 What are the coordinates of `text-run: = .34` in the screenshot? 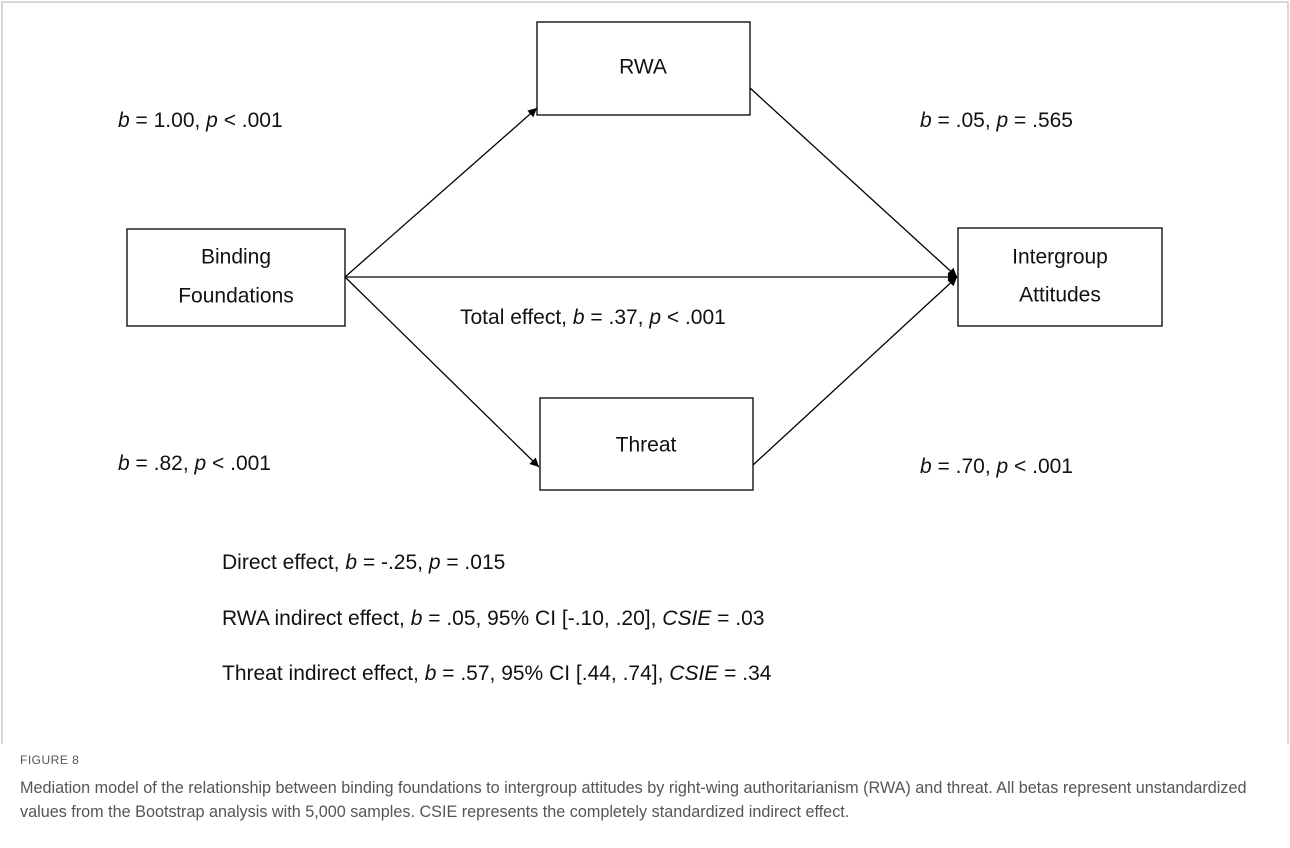 It's located at (744, 673).